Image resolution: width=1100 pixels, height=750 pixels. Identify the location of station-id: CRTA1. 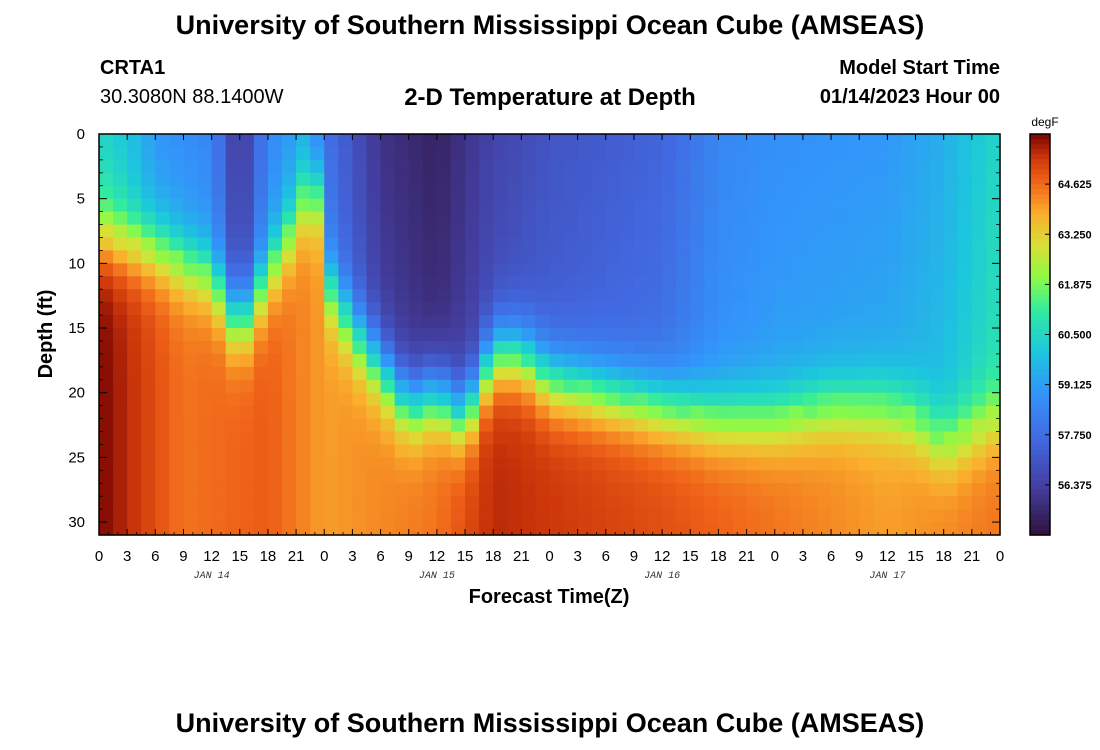
(133, 68).